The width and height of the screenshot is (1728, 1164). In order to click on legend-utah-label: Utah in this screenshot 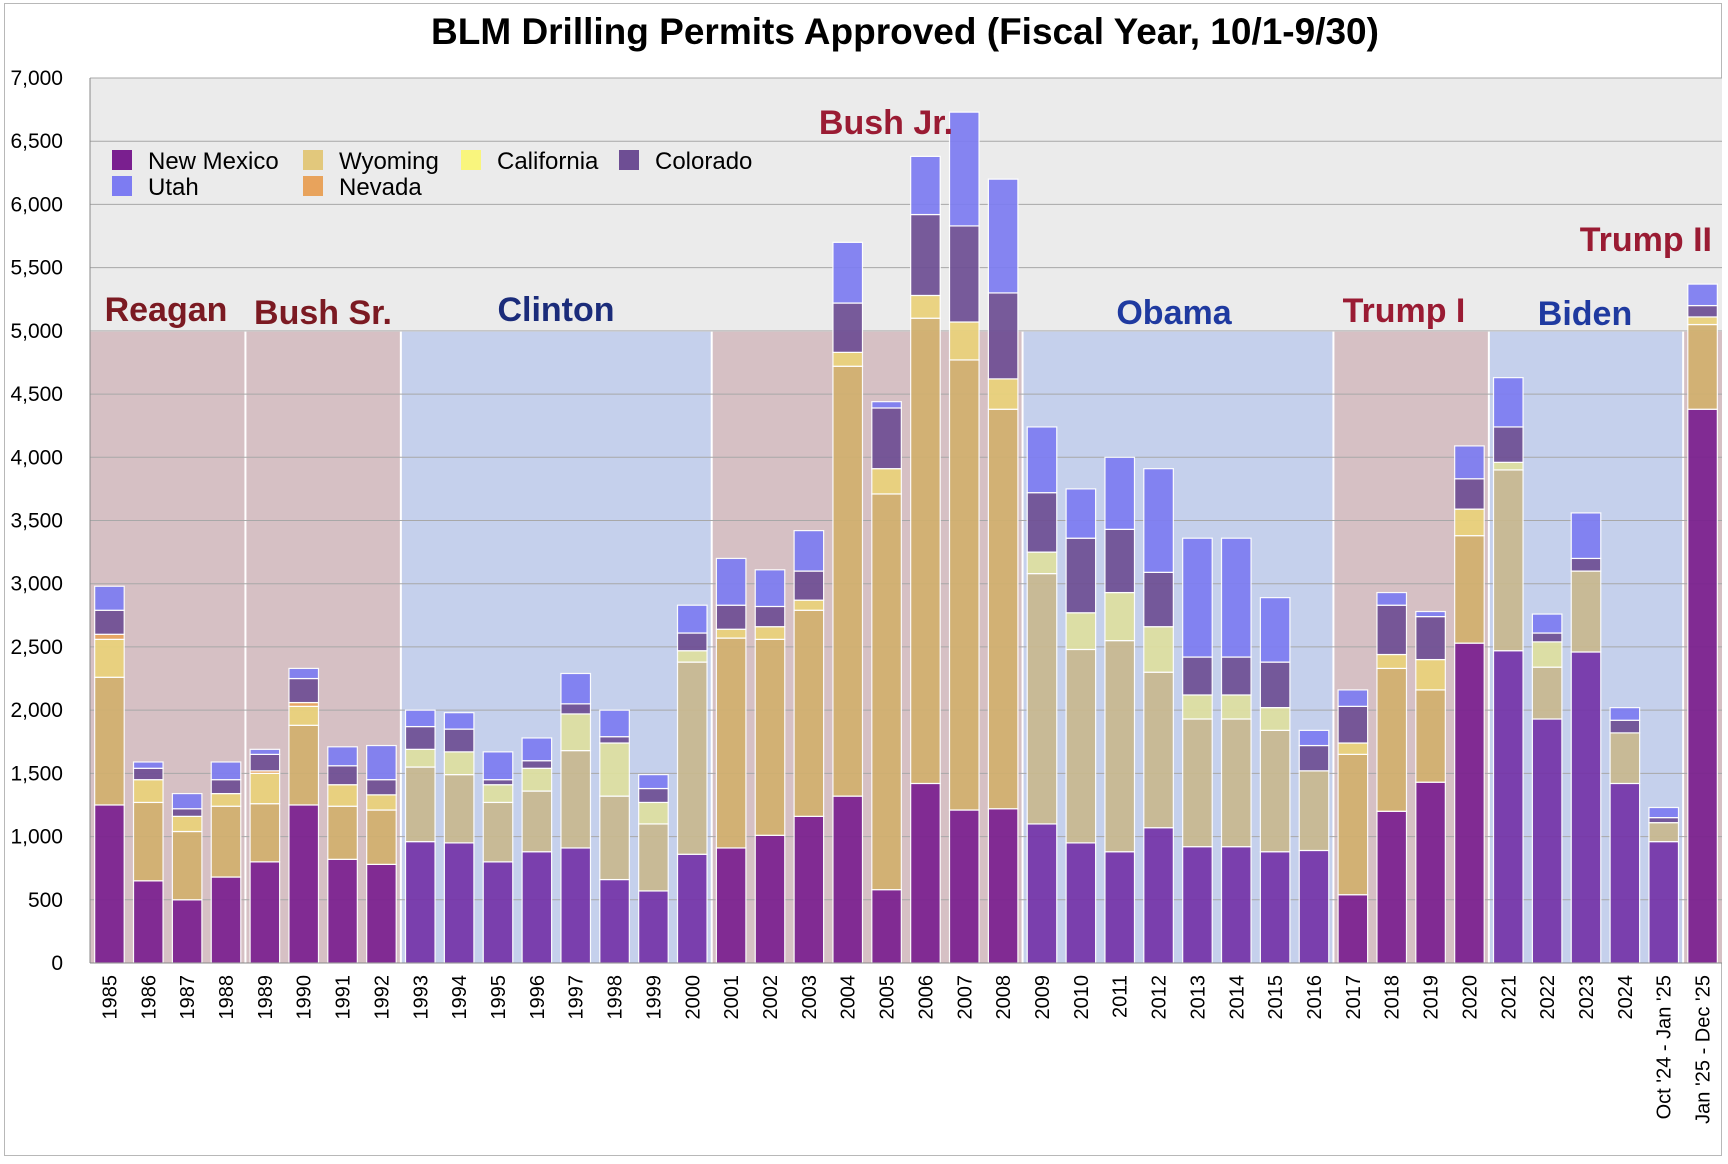, I will do `click(173, 187)`.